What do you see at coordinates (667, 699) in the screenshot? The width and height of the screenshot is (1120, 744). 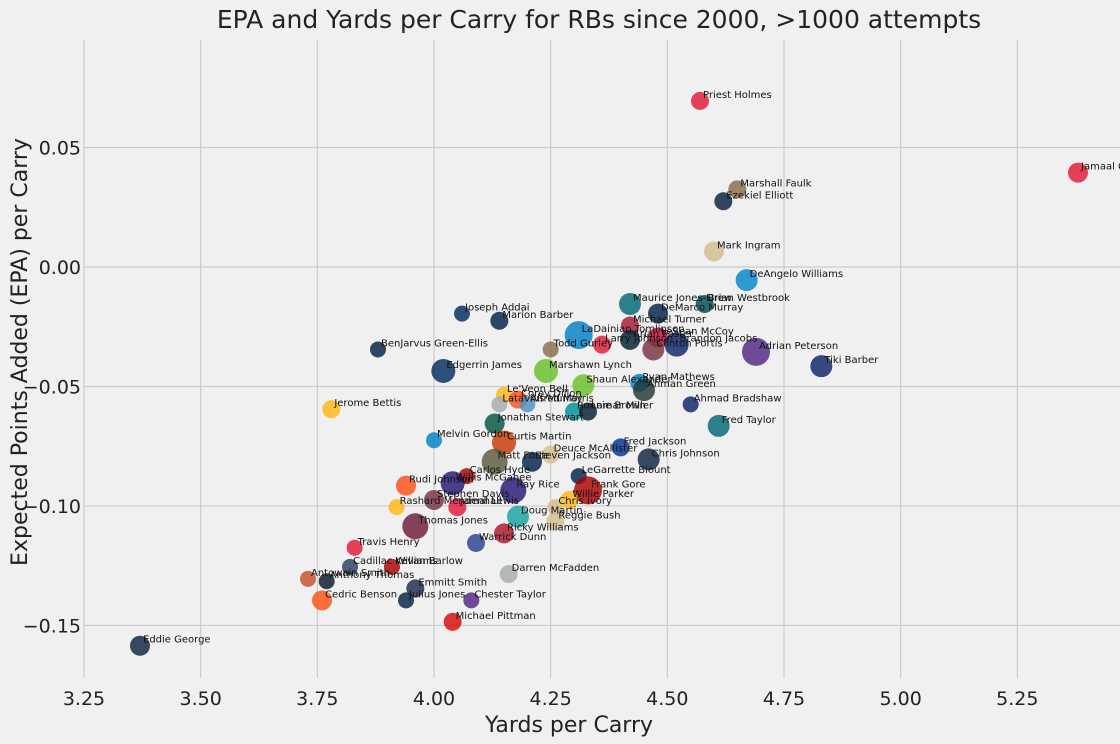 I see `x-tick-label: 4.50` at bounding box center [667, 699].